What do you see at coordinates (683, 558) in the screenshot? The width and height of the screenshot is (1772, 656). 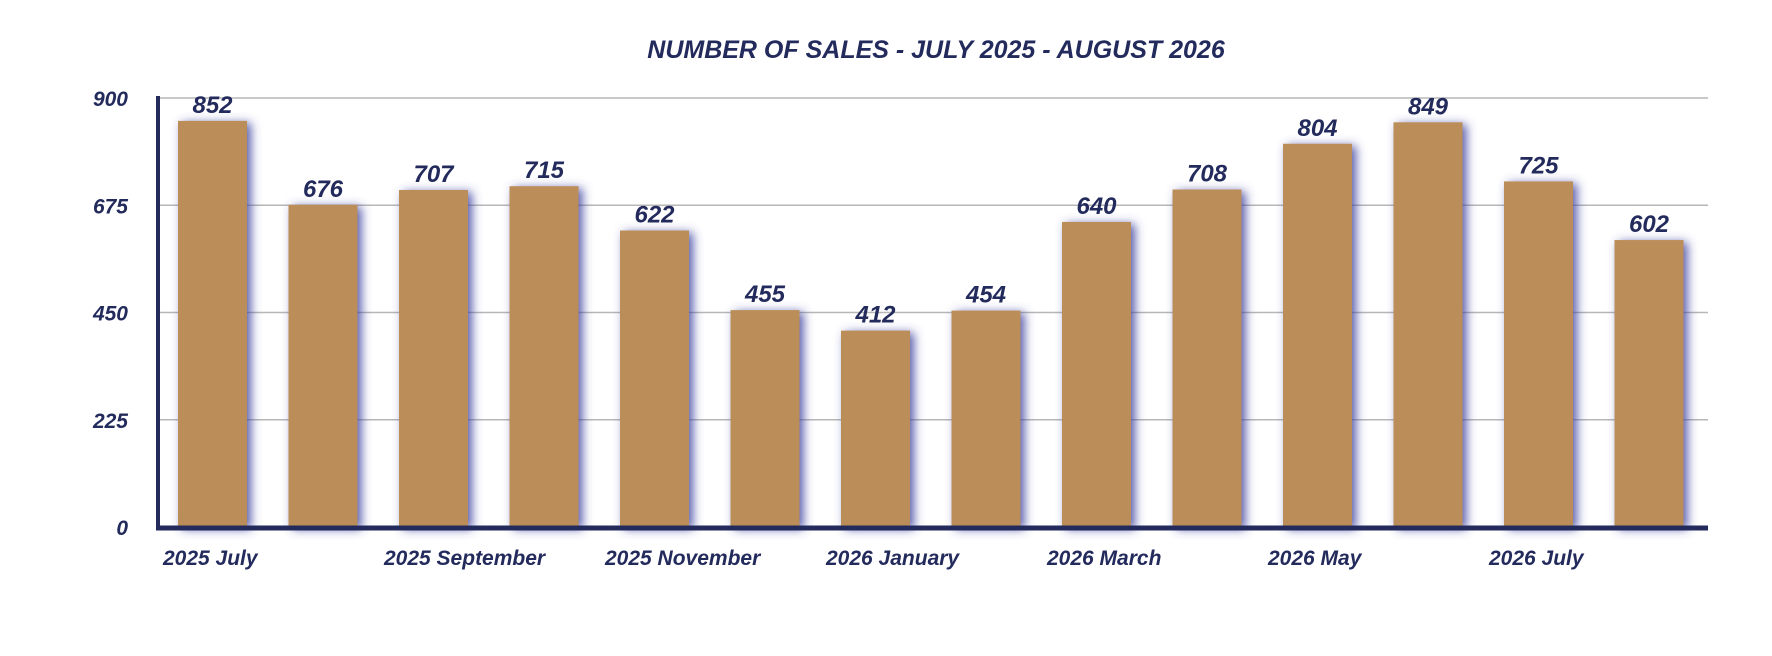 I see `x-tick-label: 2025 November` at bounding box center [683, 558].